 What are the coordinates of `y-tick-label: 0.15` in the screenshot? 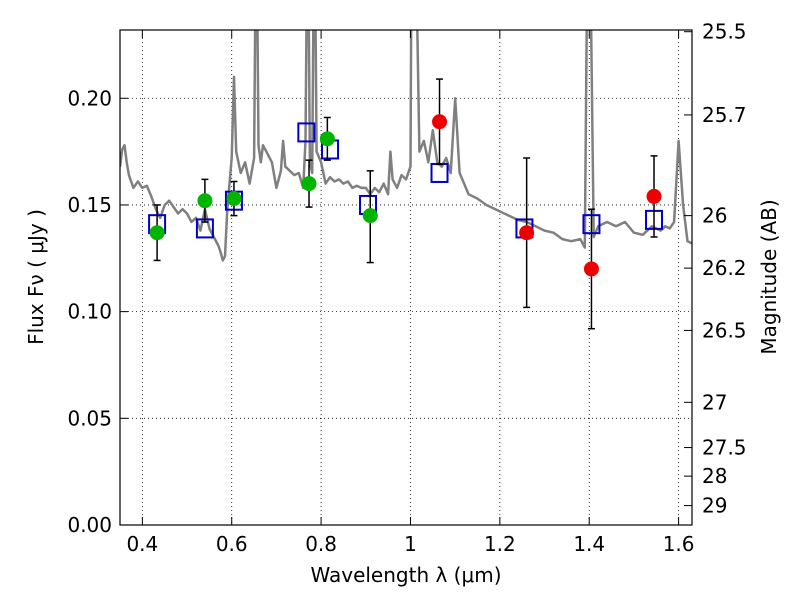 It's located at (89, 205).